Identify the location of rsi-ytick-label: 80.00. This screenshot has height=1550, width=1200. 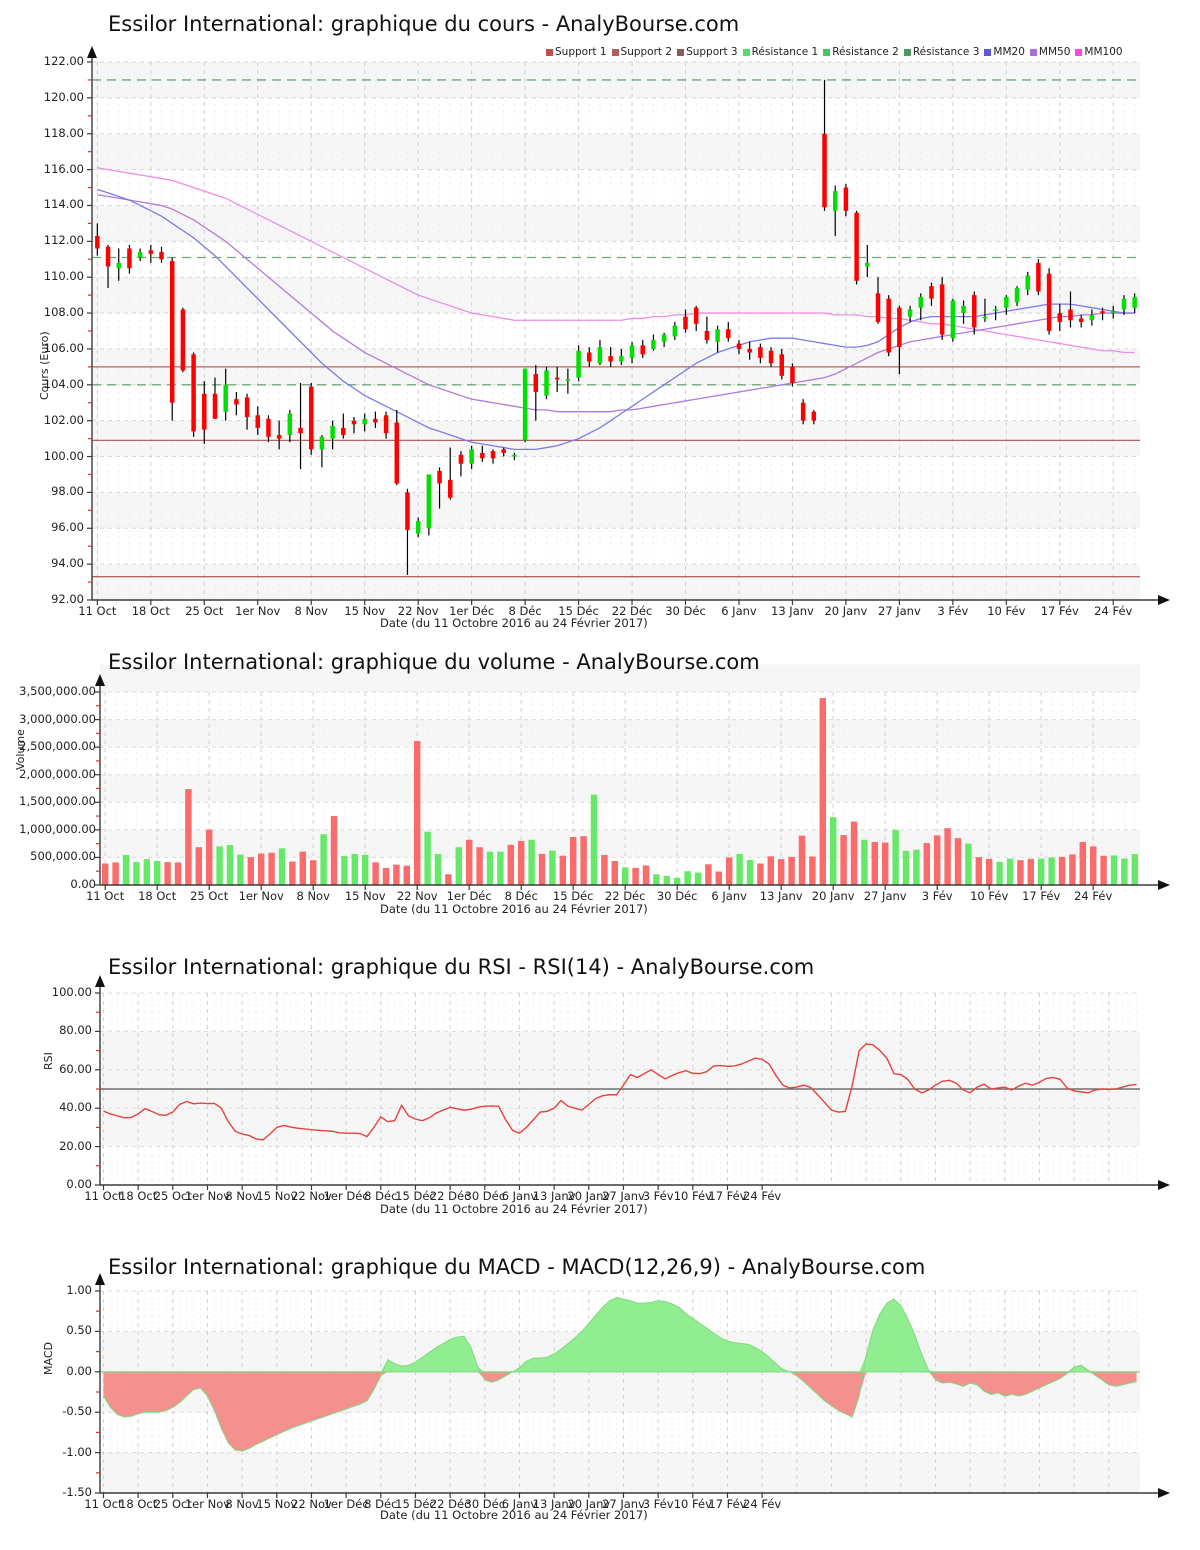
(75, 1030).